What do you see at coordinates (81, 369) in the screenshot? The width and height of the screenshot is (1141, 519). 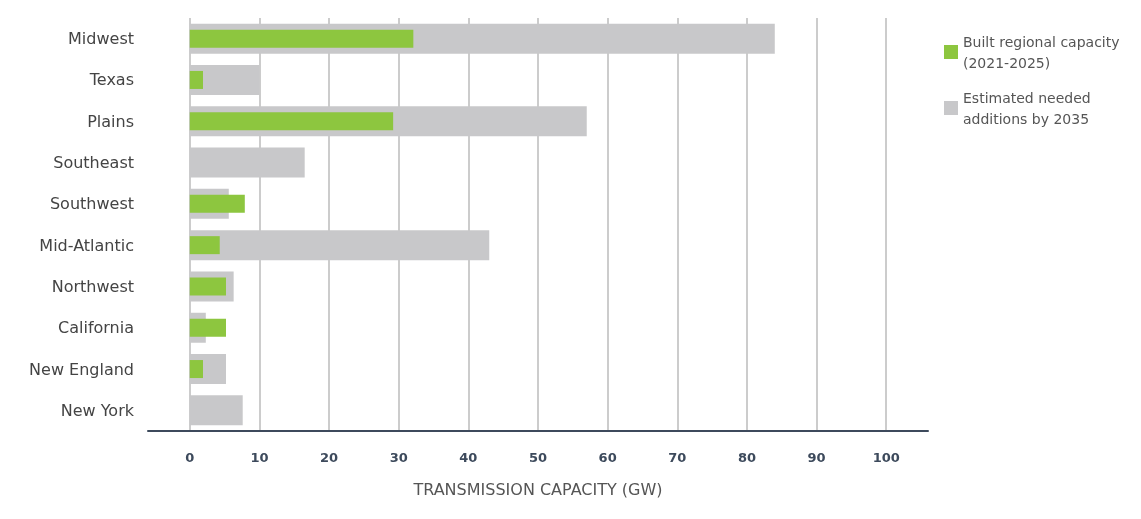 I see `y-tick-label: New England` at bounding box center [81, 369].